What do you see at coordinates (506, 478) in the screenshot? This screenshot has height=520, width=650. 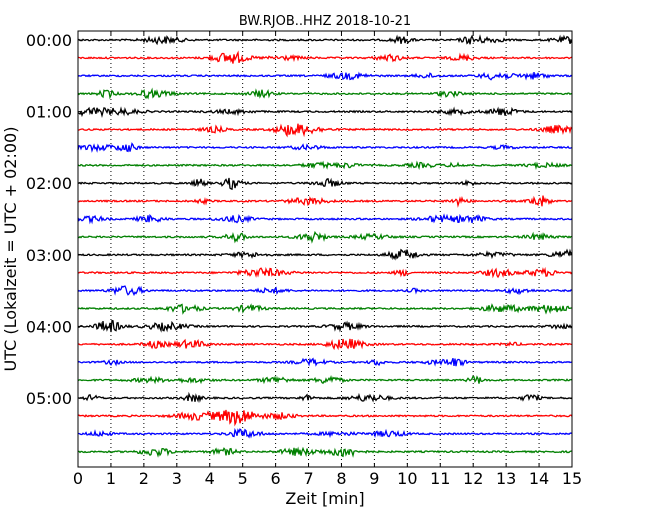 I see `x-tick-label: 13` at bounding box center [506, 478].